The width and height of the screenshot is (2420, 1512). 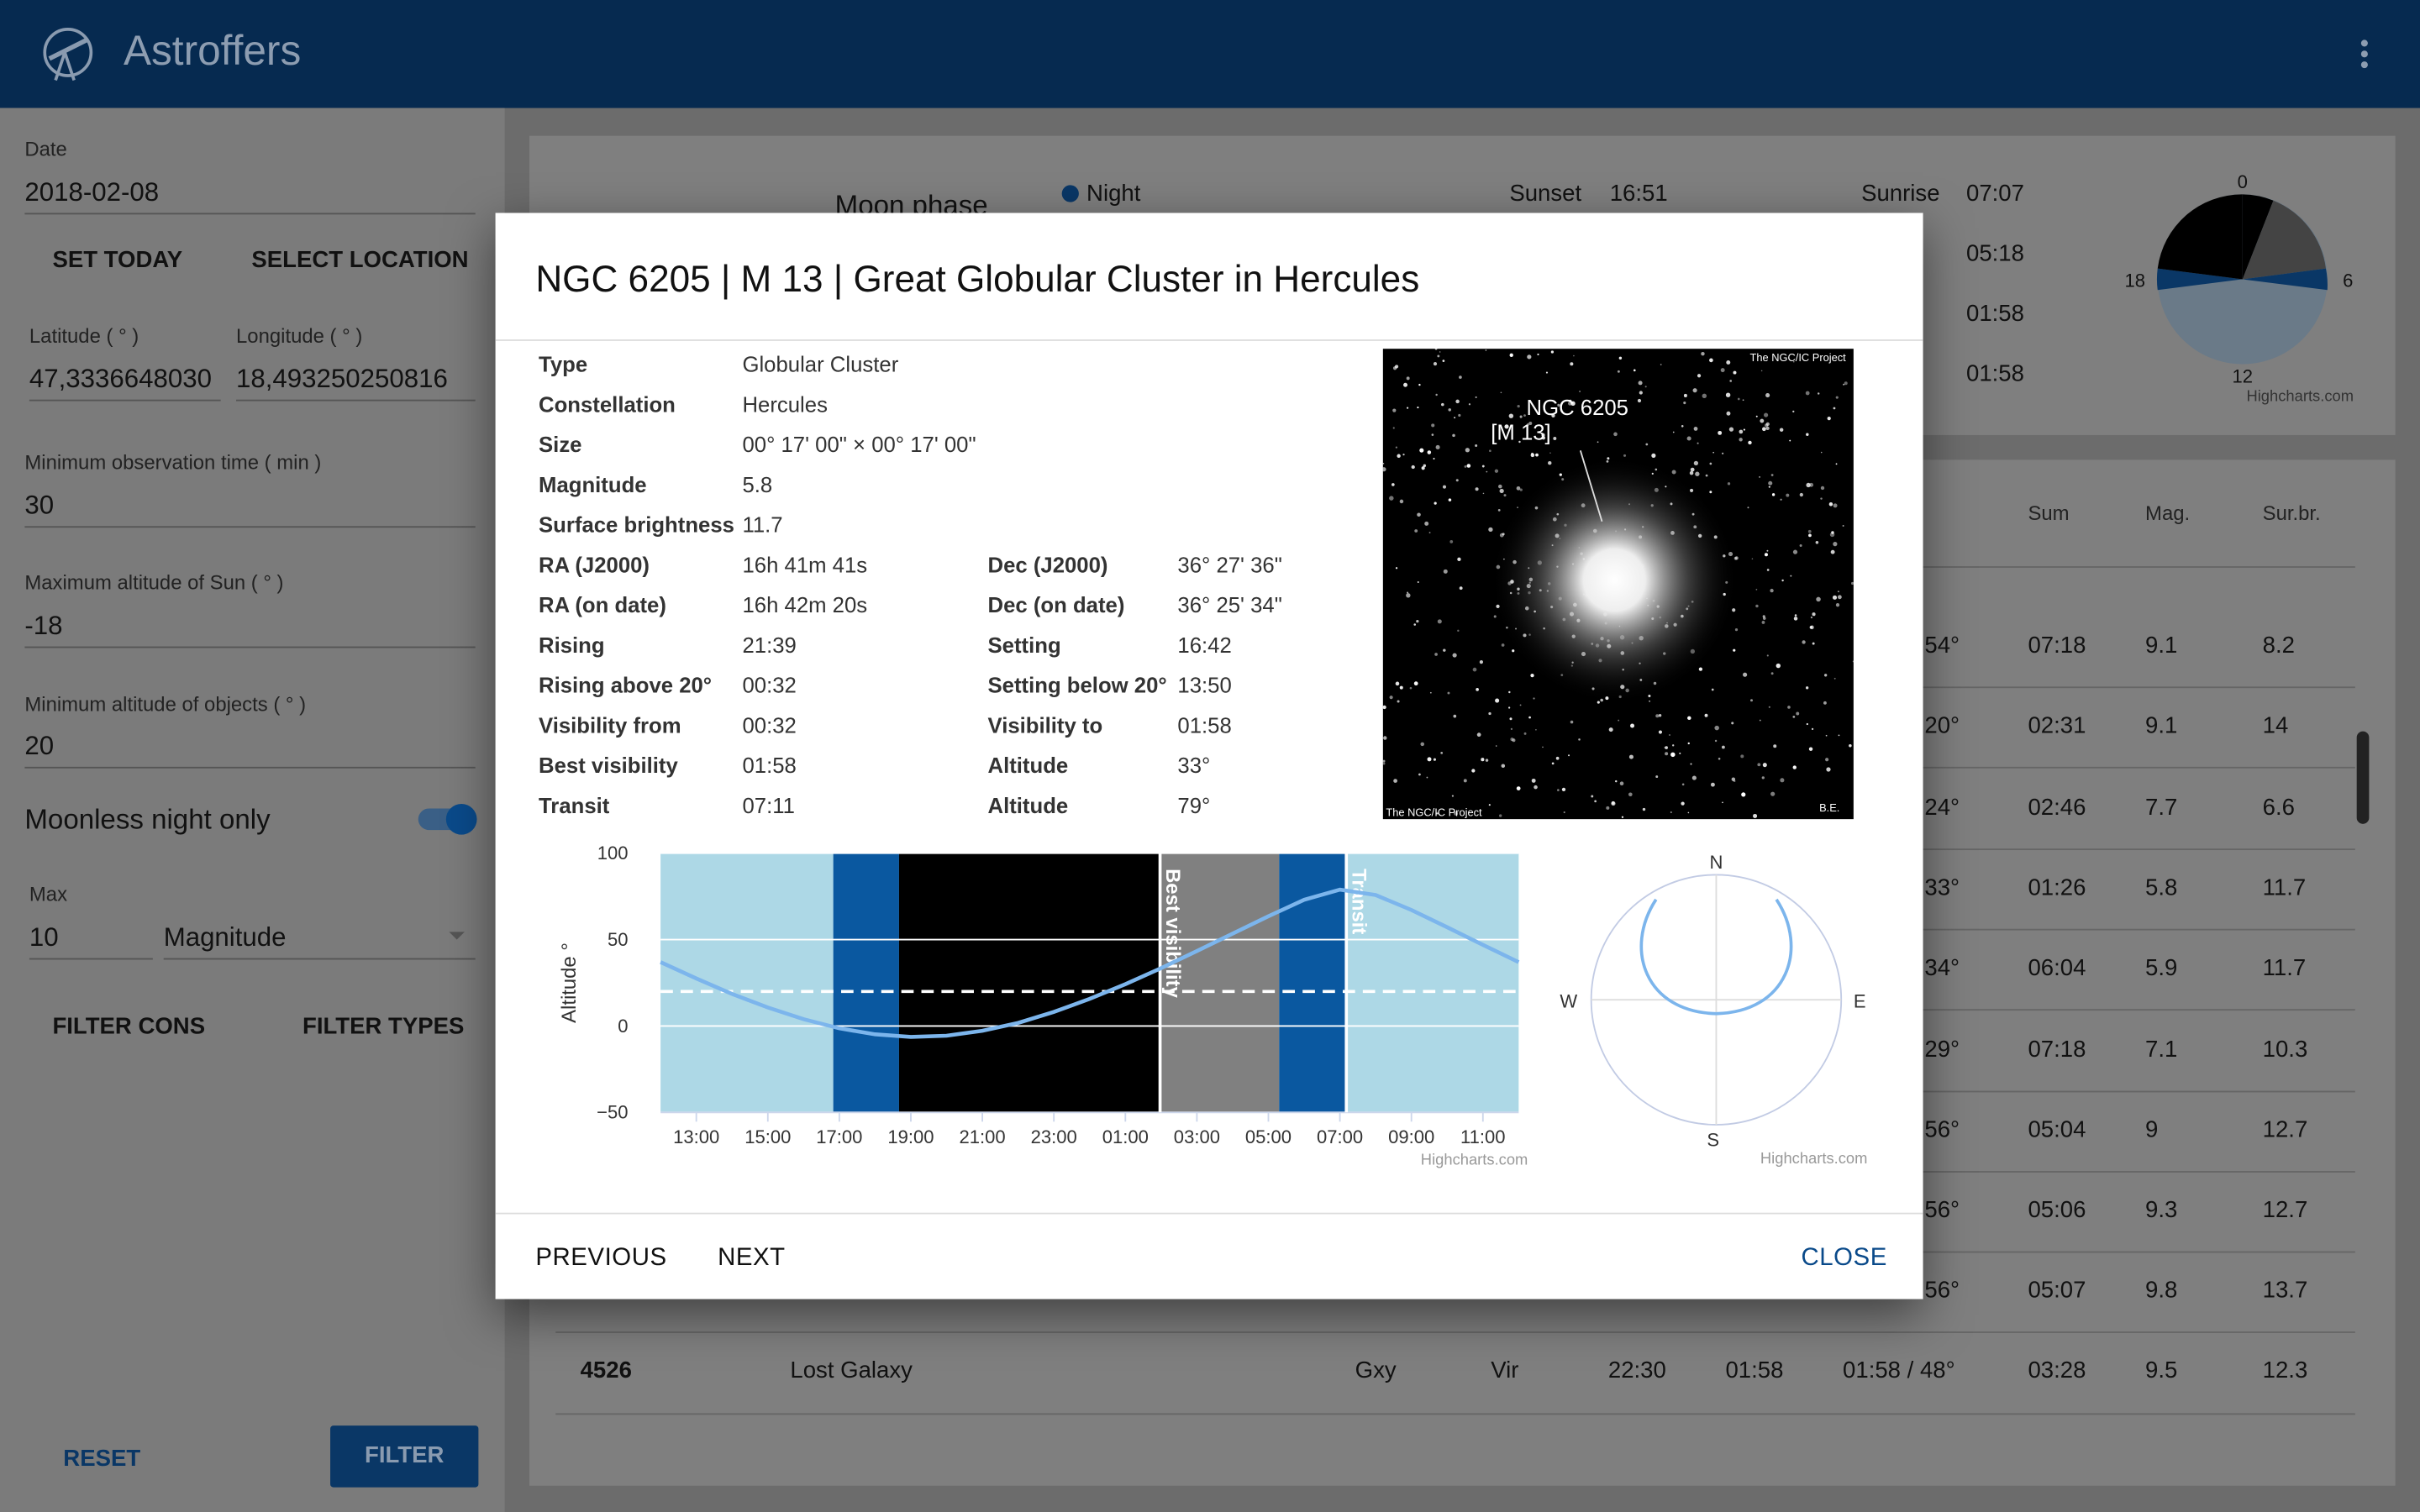 What do you see at coordinates (92, 192) in the screenshot?
I see `date-input: 2018-02-08` at bounding box center [92, 192].